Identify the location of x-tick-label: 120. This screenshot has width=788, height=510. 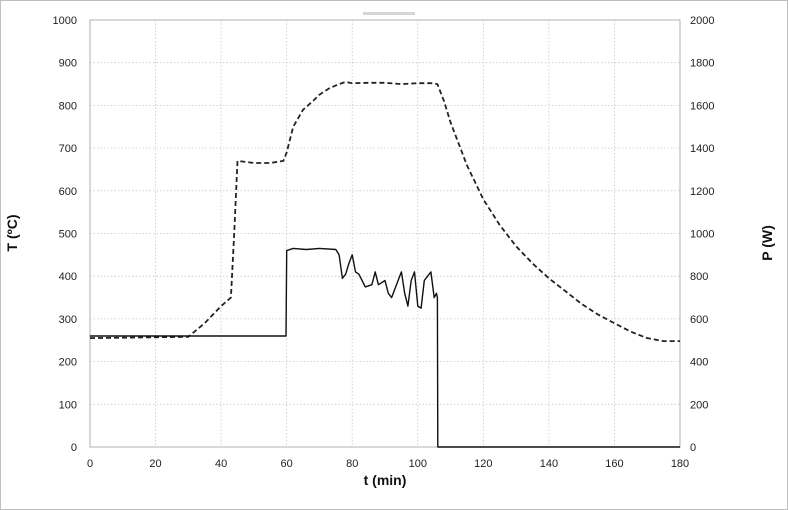
(483, 464).